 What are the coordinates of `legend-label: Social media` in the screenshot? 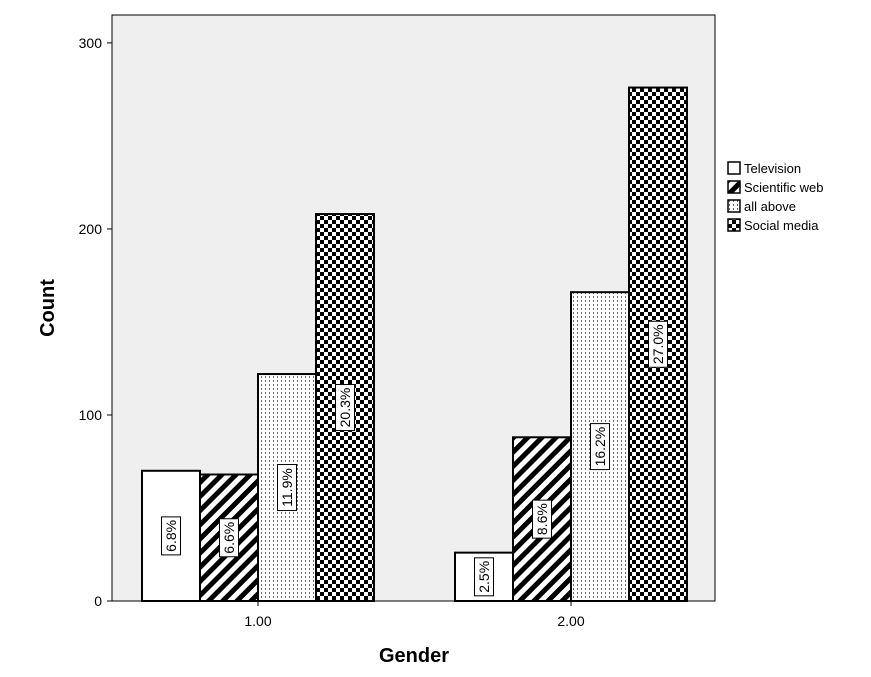 It's located at (781, 225).